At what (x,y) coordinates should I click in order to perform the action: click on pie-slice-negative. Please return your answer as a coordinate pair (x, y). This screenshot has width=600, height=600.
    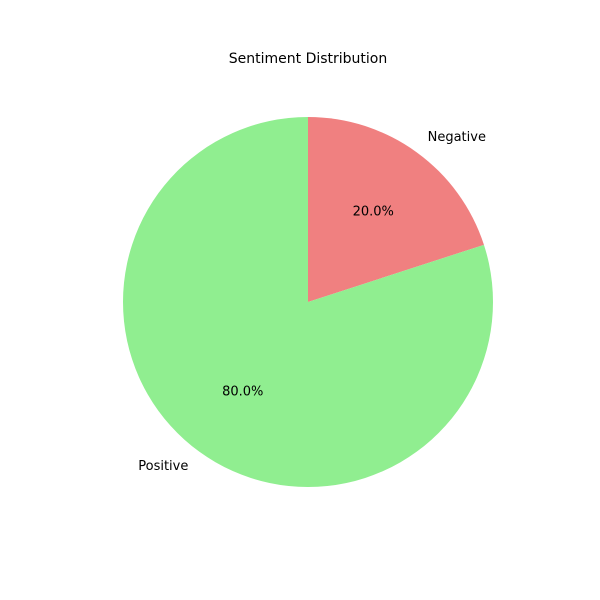
    Looking at the image, I should click on (396, 209).